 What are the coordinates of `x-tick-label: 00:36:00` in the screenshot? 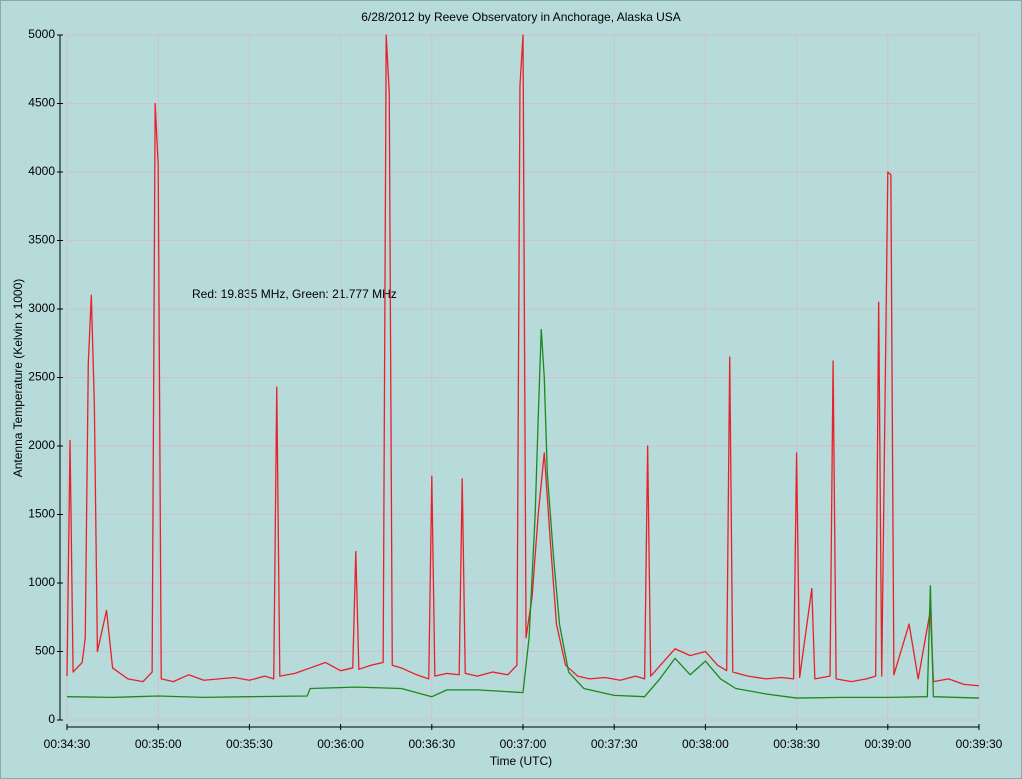 It's located at (340, 744).